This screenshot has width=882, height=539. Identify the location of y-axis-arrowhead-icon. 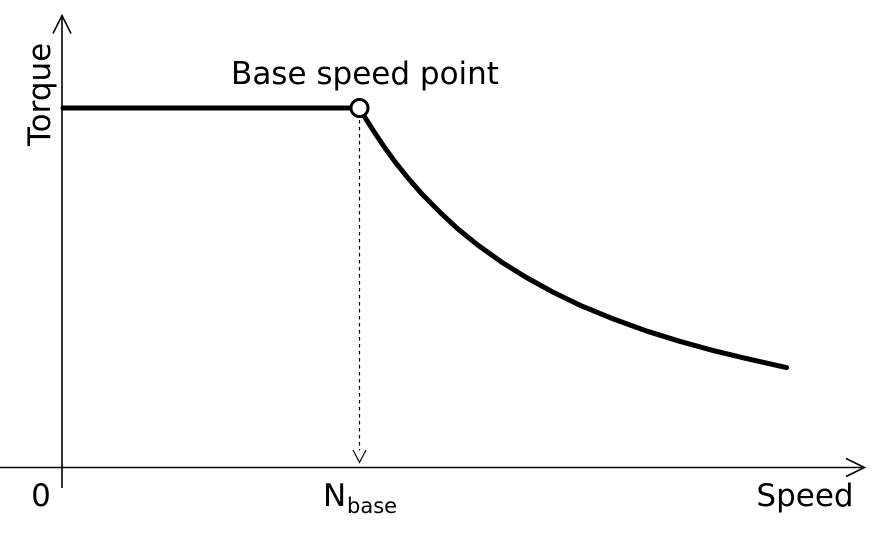
(62, 23).